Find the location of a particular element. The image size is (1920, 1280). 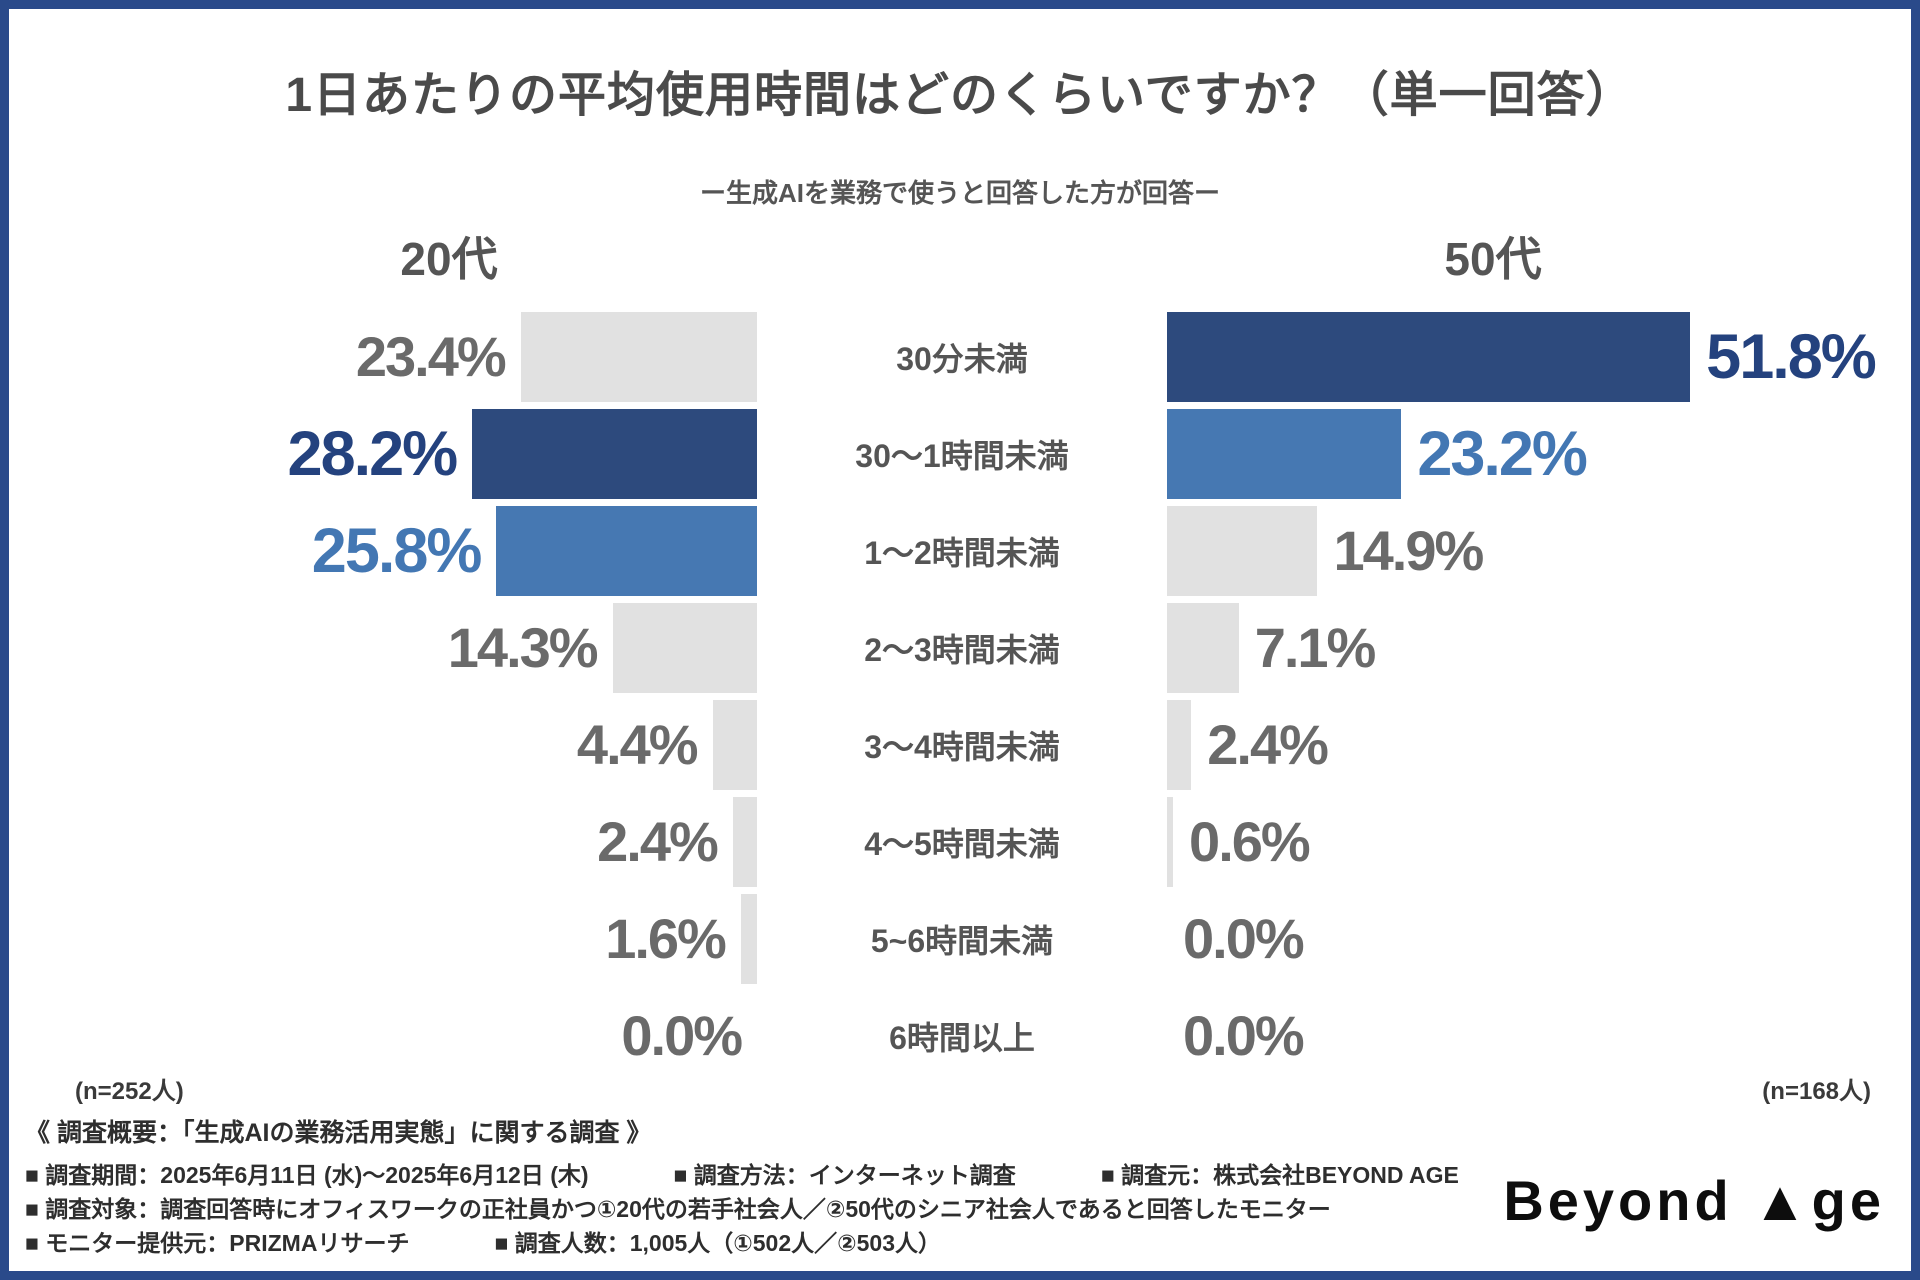

left-bar-cell: 28.2% is located at coordinates (383, 454).